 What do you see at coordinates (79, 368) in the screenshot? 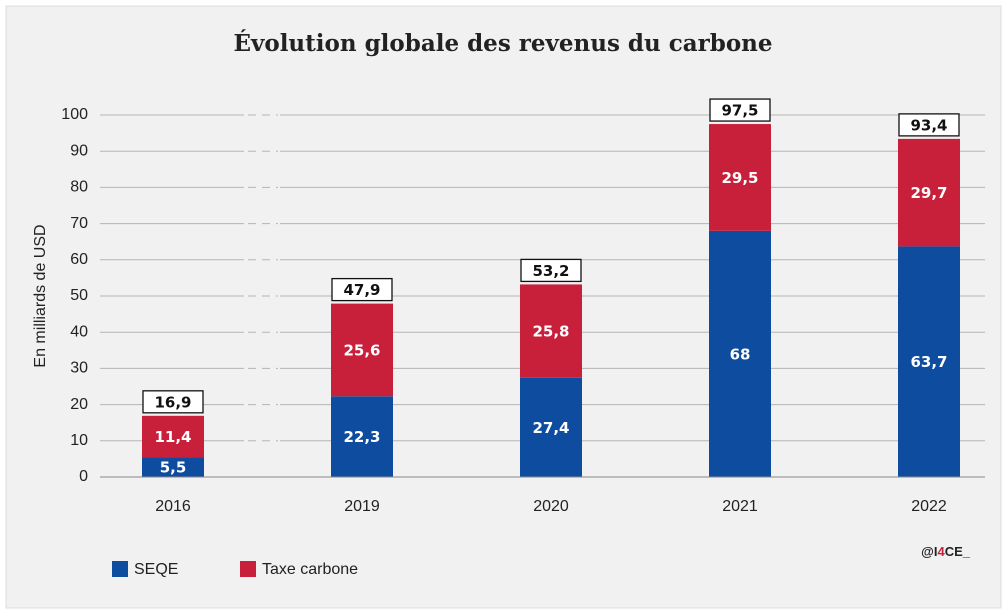
I see `y-tick-label: 30` at bounding box center [79, 368].